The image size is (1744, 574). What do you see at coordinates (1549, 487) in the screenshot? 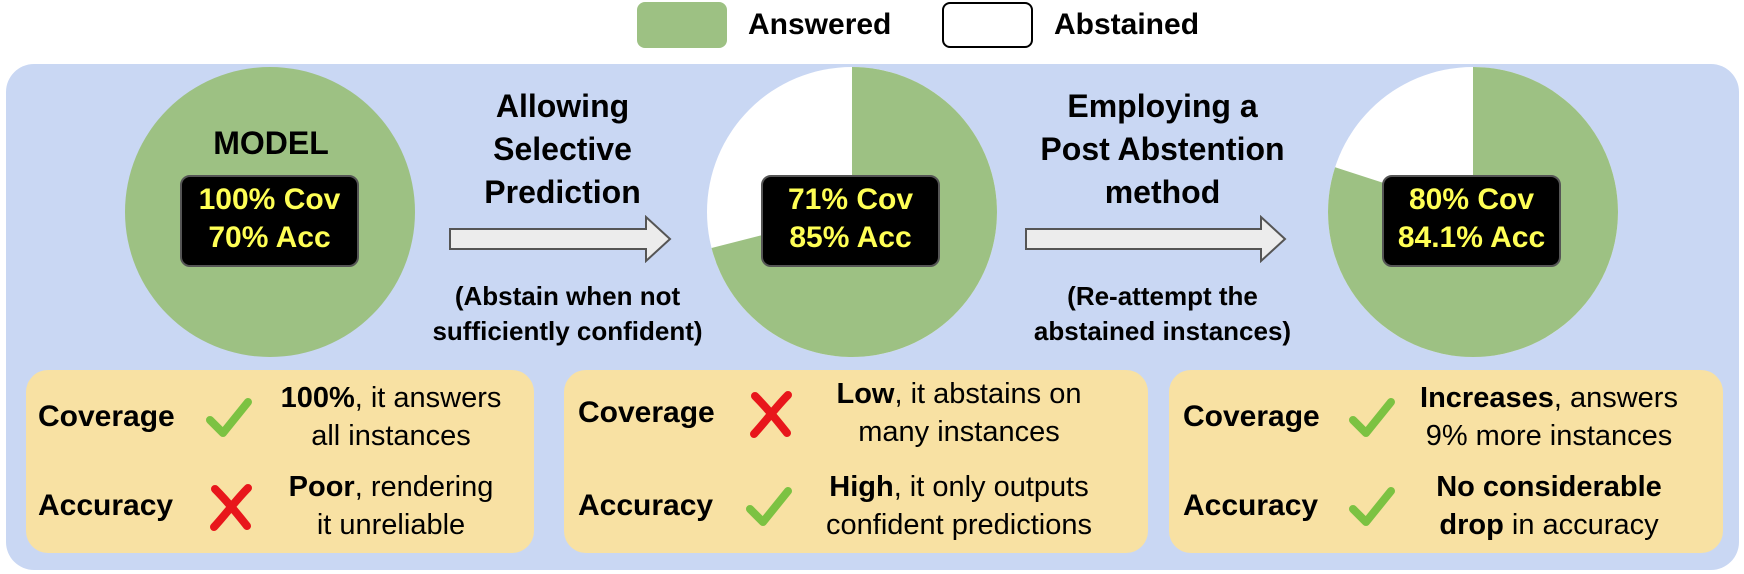
I see `desc-bold: No considerable` at bounding box center [1549, 487].